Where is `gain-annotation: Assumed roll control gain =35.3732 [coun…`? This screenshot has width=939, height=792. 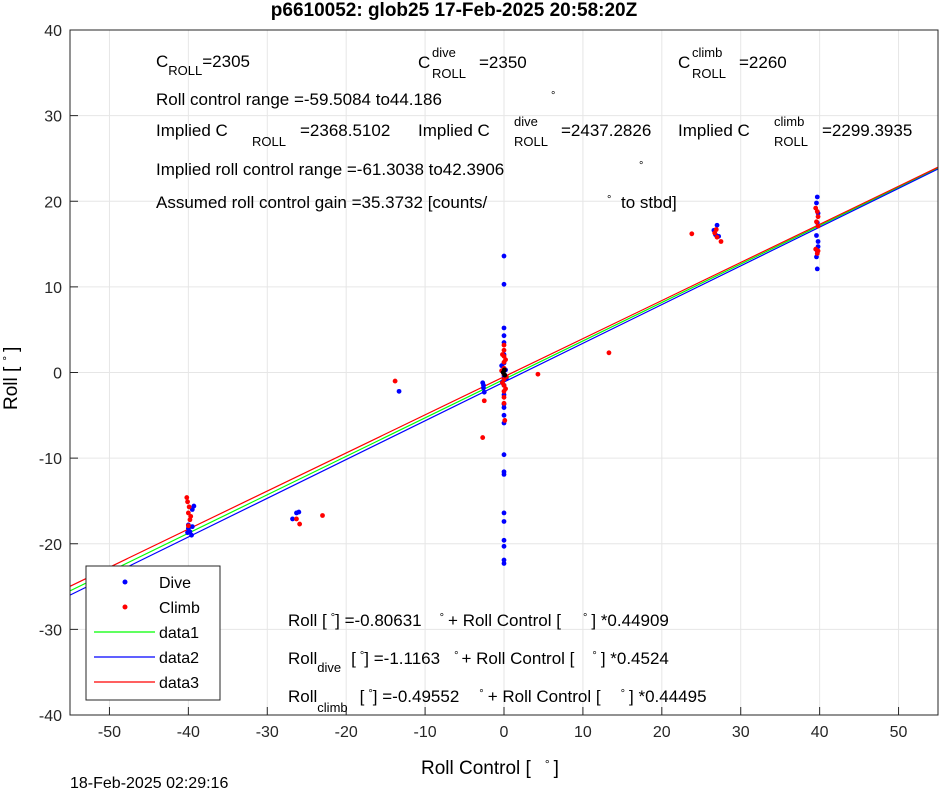 gain-annotation: Assumed roll control gain =35.3732 [coun… is located at coordinates (322, 202).